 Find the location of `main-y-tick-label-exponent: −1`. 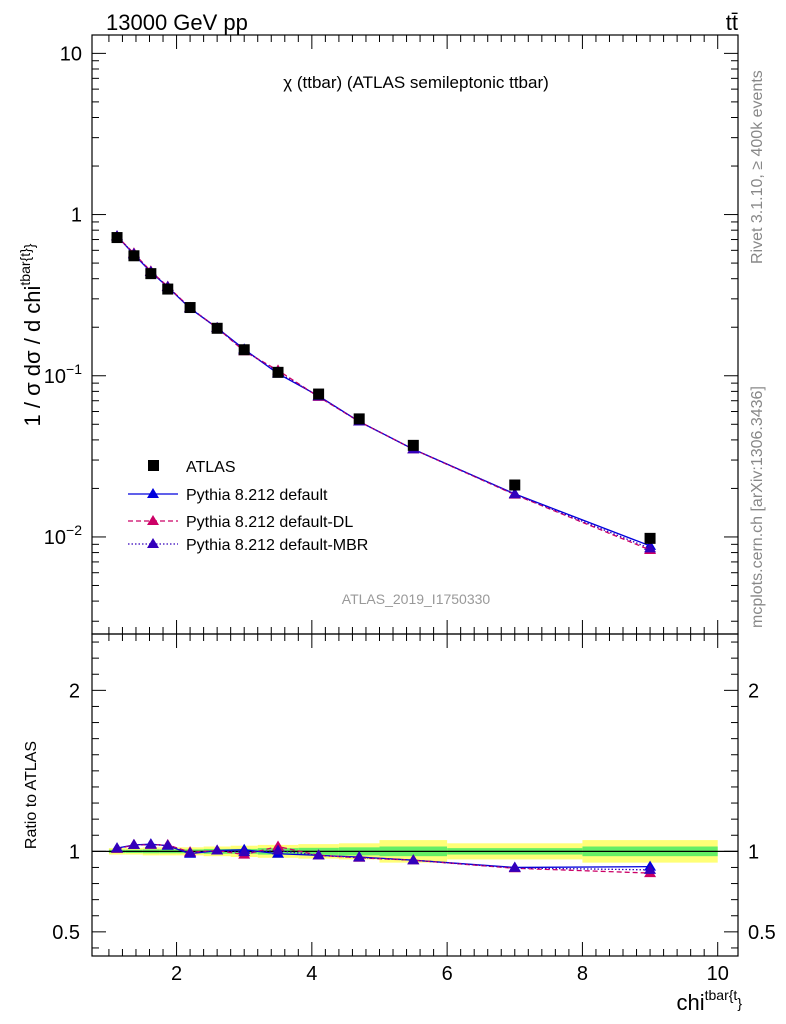

main-y-tick-label-exponent: −1 is located at coordinates (74, 369).